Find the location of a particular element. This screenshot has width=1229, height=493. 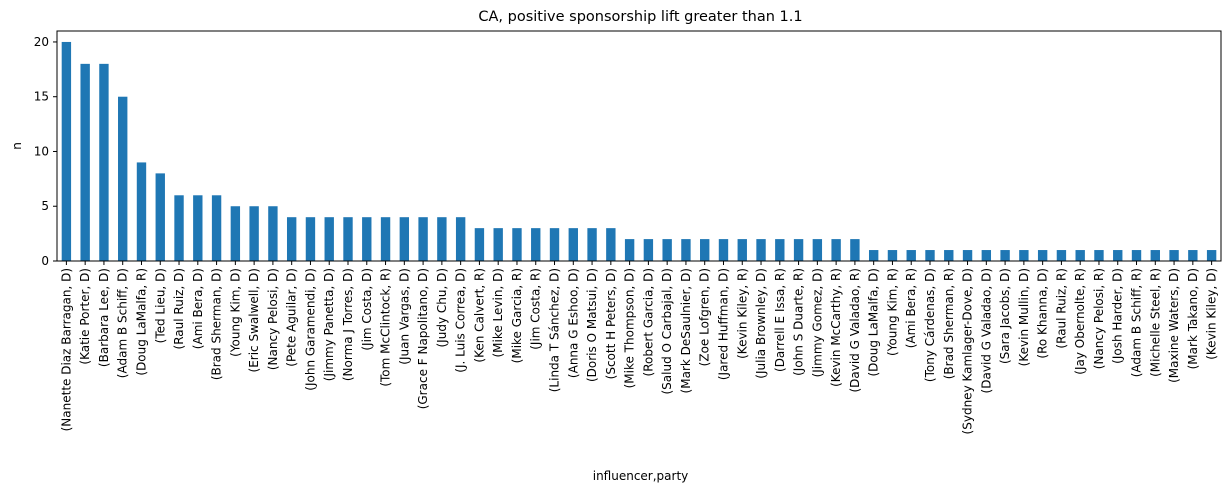

x-tick-label: (Ken Calvert, R) is located at coordinates (479, 315).